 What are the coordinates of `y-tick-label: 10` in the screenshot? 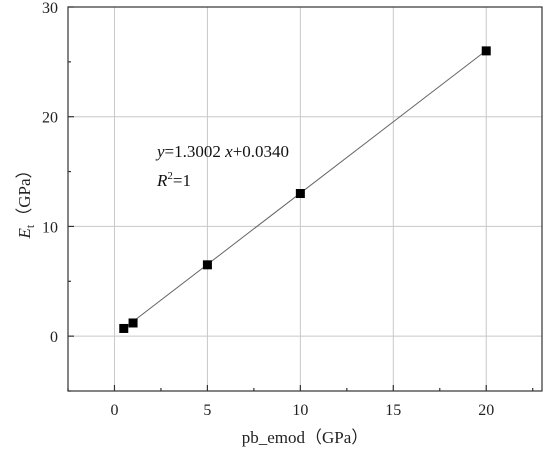 It's located at (50, 227).